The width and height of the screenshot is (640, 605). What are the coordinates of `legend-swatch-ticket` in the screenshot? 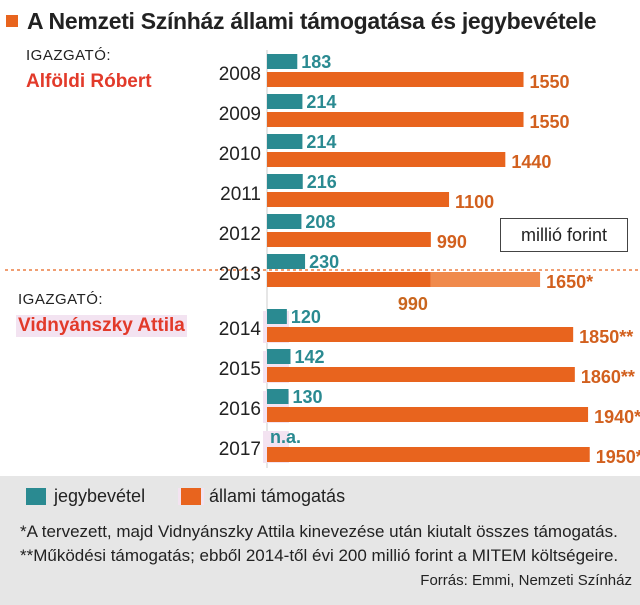 It's located at (36, 496).